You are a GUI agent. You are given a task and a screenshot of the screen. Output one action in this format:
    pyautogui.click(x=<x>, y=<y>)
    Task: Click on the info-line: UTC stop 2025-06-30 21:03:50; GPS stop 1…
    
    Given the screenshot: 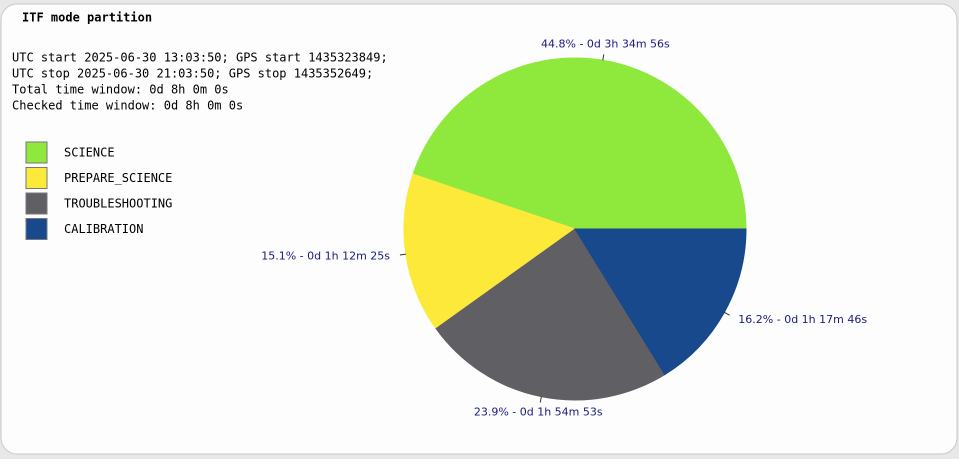 What is the action you would take?
    pyautogui.click(x=192, y=74)
    